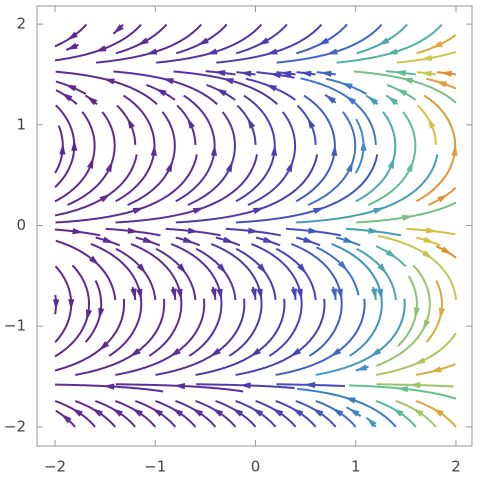  Describe the element at coordinates (256, 467) in the screenshot. I see `x-tick-label: 0` at that location.